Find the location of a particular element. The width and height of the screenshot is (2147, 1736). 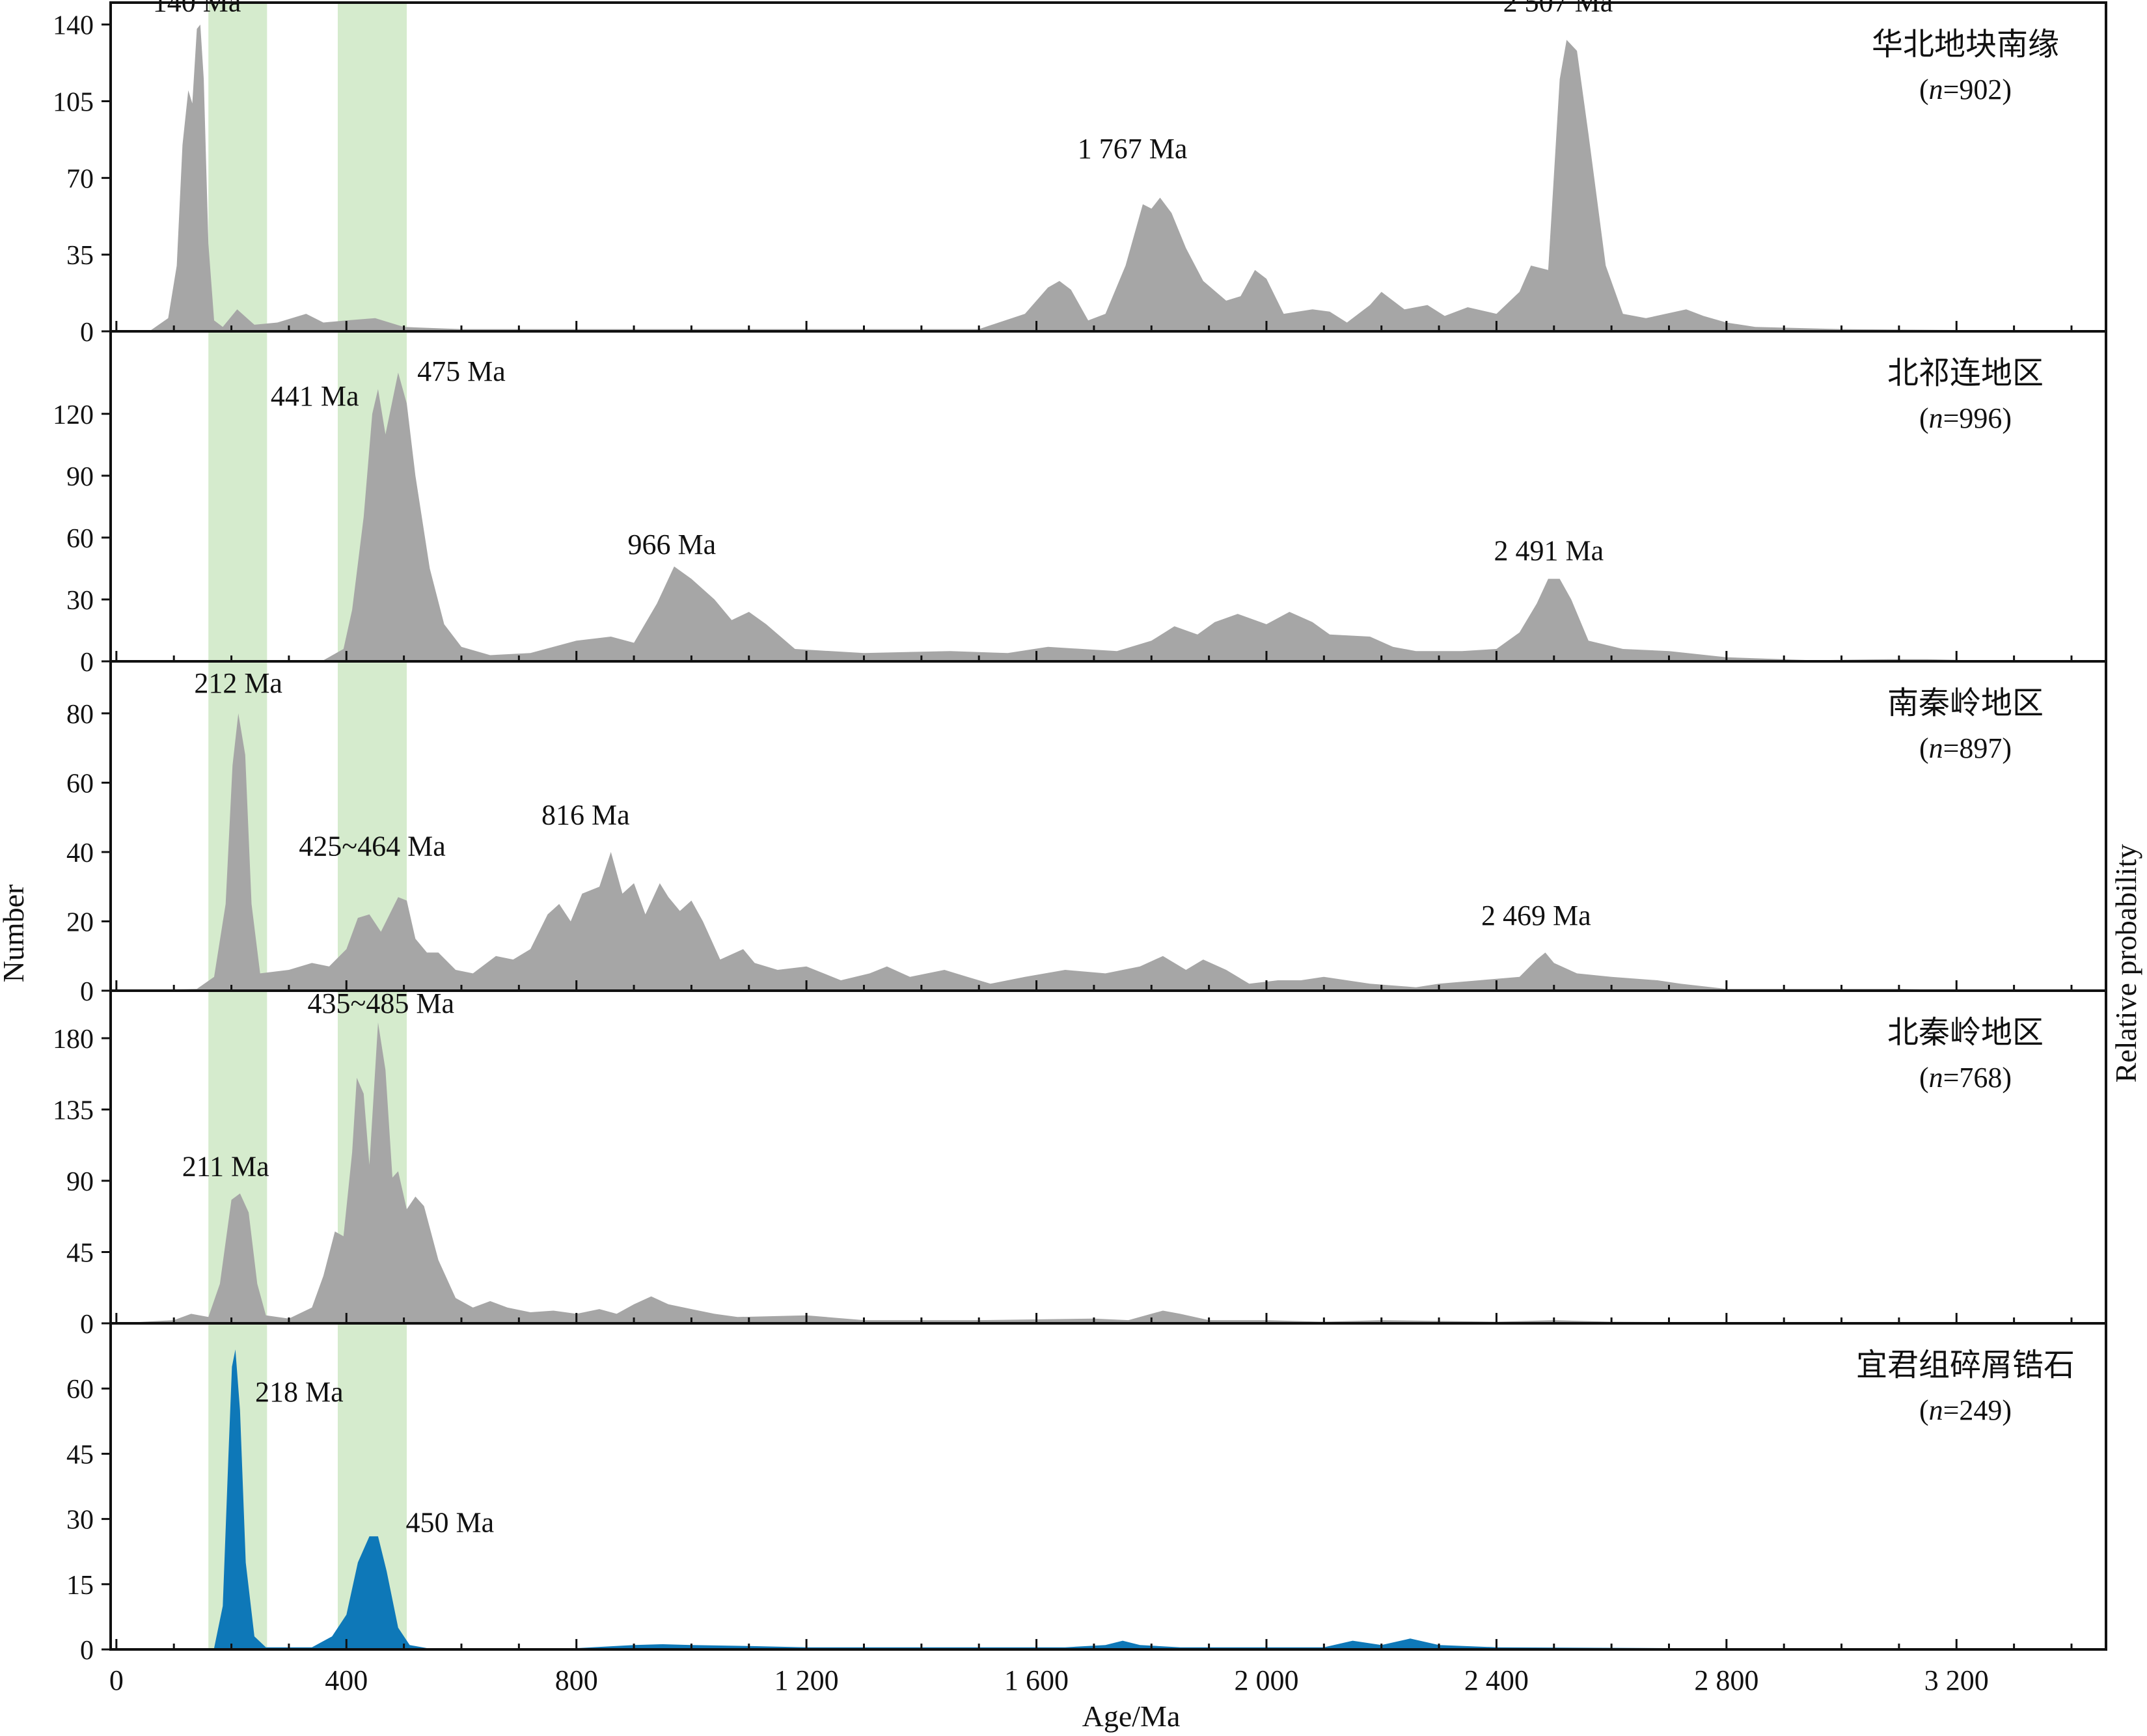

right-axis-title: Relative probability is located at coordinates (2125, 963).